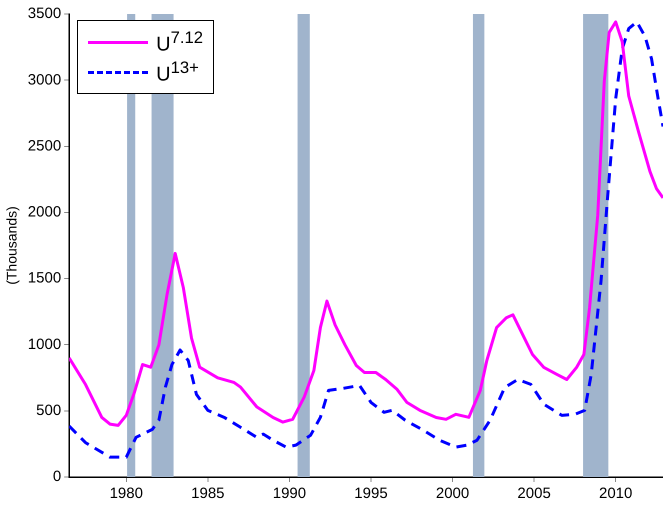 The width and height of the screenshot is (663, 506). Describe the element at coordinates (49, 410) in the screenshot. I see `y-tick-label: 500` at that location.